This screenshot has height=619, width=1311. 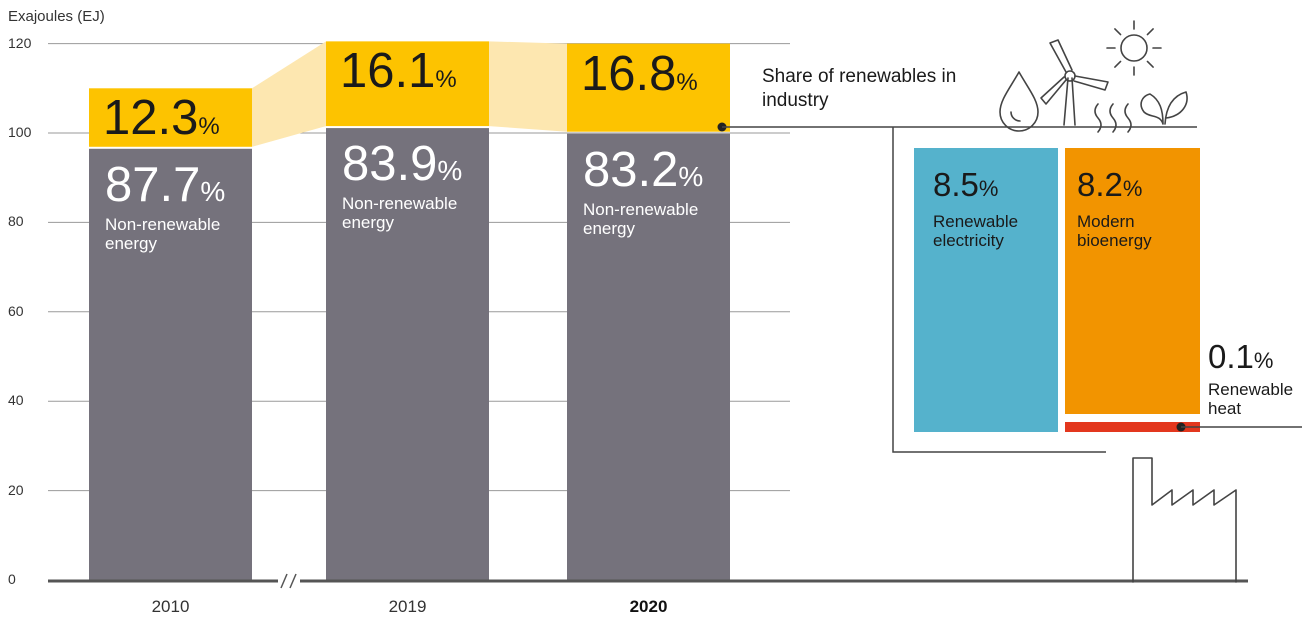 I want to click on non-renewable-share-label-2010-value: 87.7, so click(x=153, y=184).